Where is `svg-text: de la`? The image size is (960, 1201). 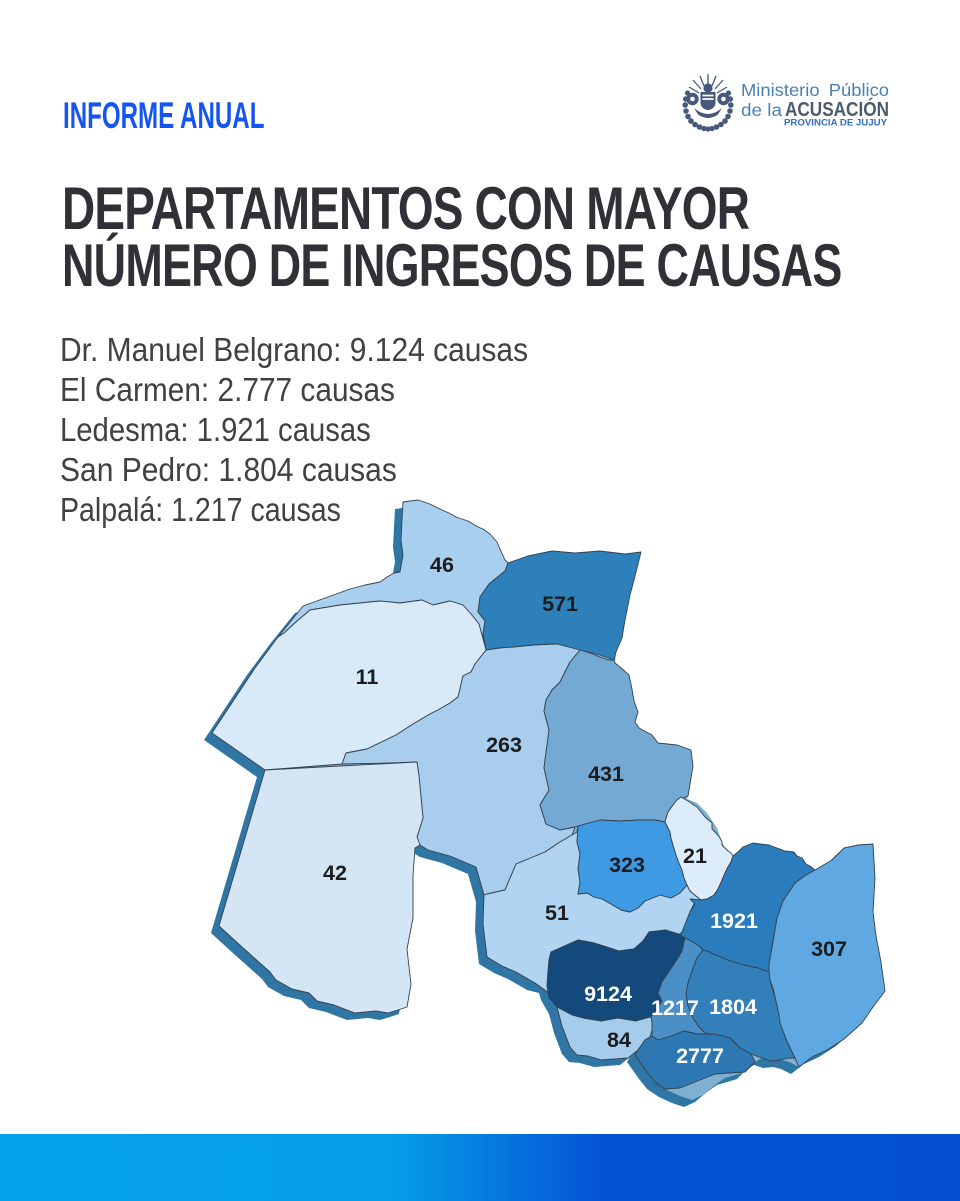 svg-text: de la is located at coordinates (761, 110).